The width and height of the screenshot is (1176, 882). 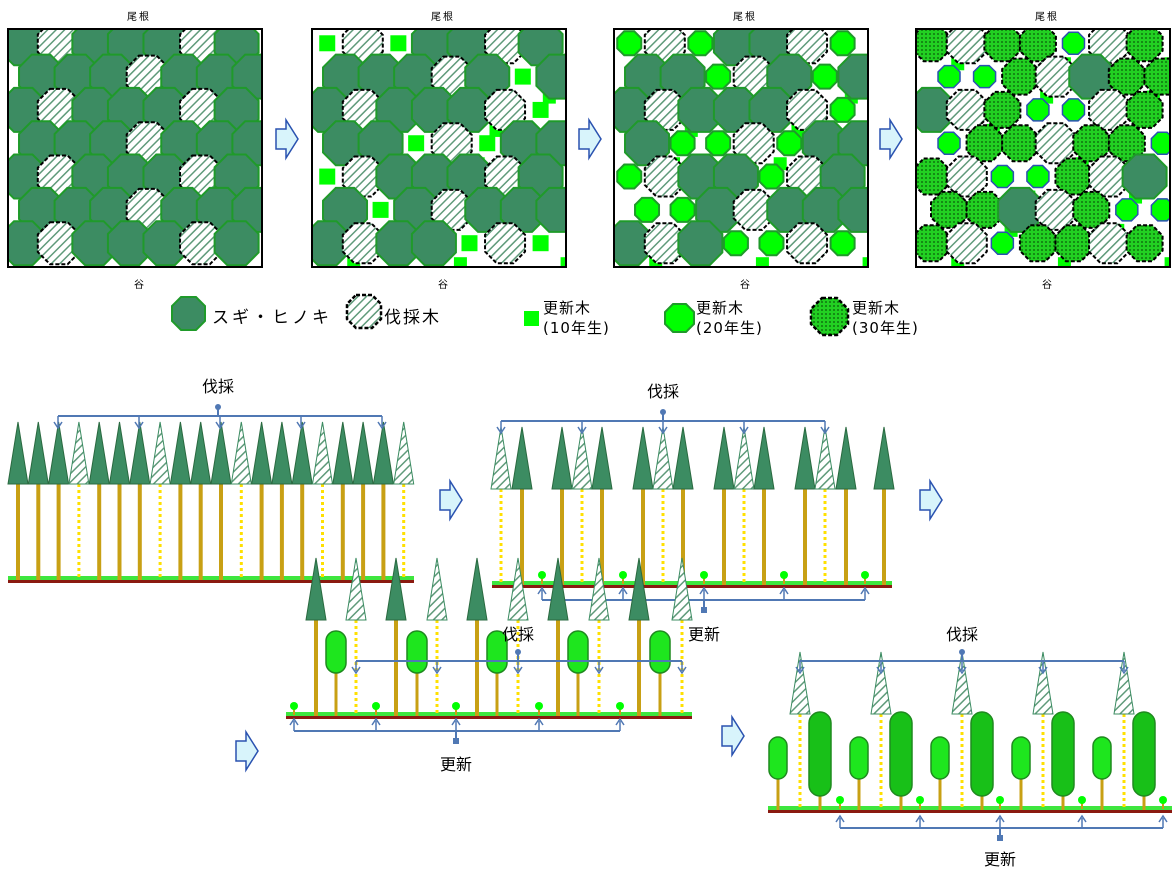 What do you see at coordinates (885, 328) in the screenshot?
I see `legend-young30-label2: (30年生)` at bounding box center [885, 328].